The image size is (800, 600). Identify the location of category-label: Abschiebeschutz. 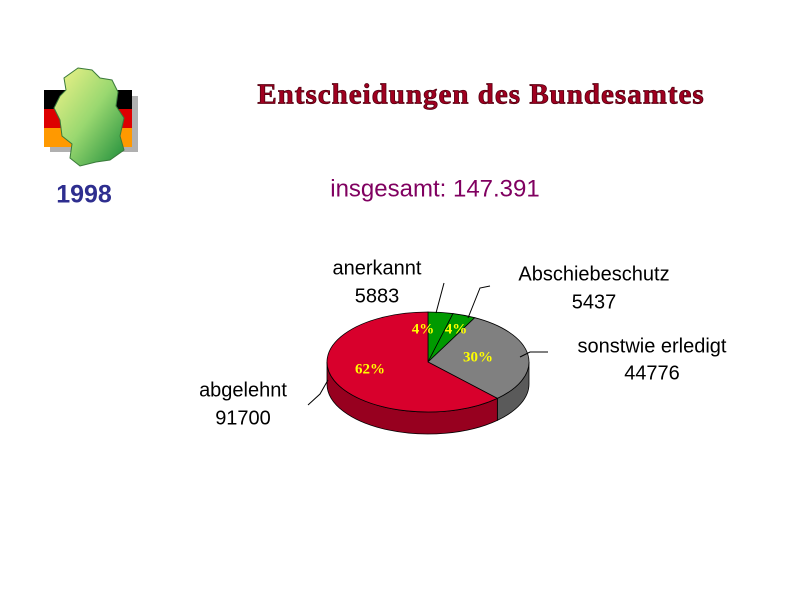
(593, 274).